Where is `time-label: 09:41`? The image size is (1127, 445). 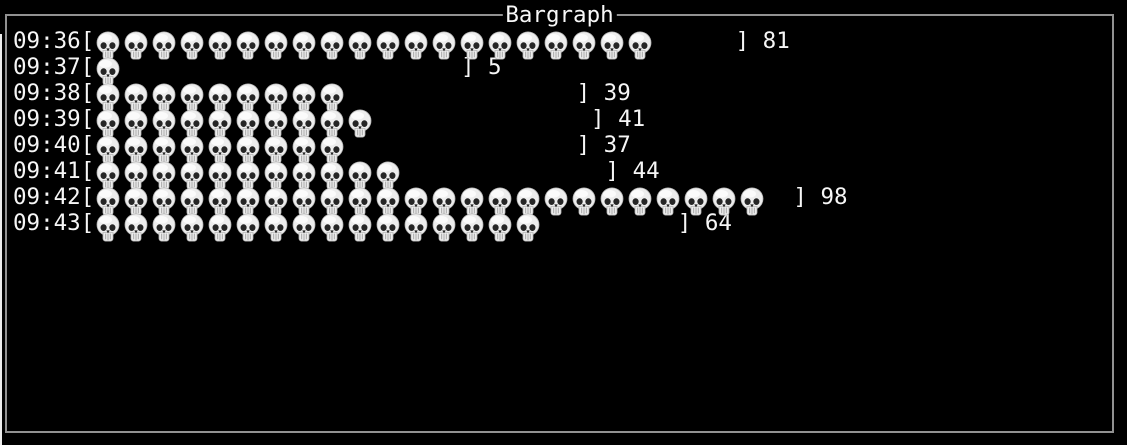 time-label: 09:41 is located at coordinates (47, 171).